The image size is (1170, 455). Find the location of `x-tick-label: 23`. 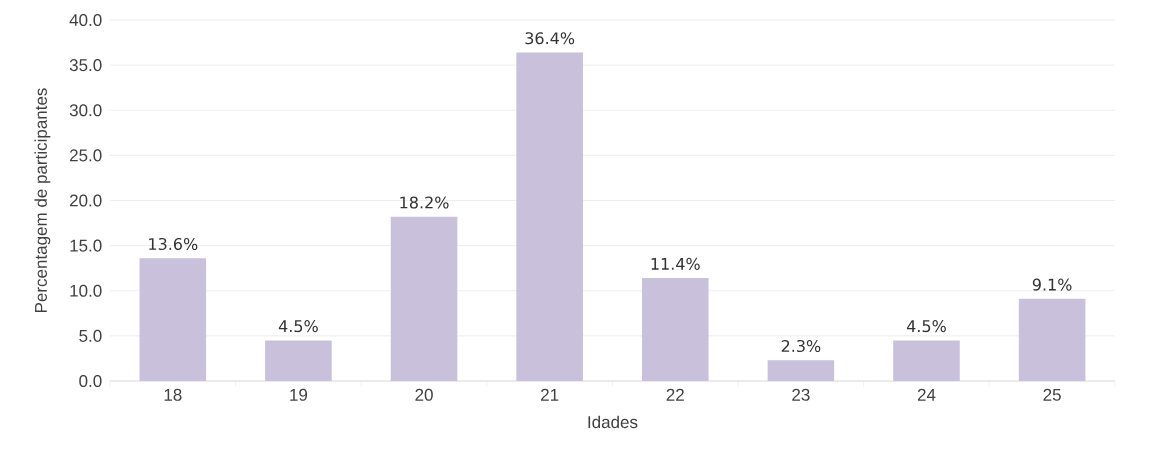

x-tick-label: 23 is located at coordinates (801, 394).